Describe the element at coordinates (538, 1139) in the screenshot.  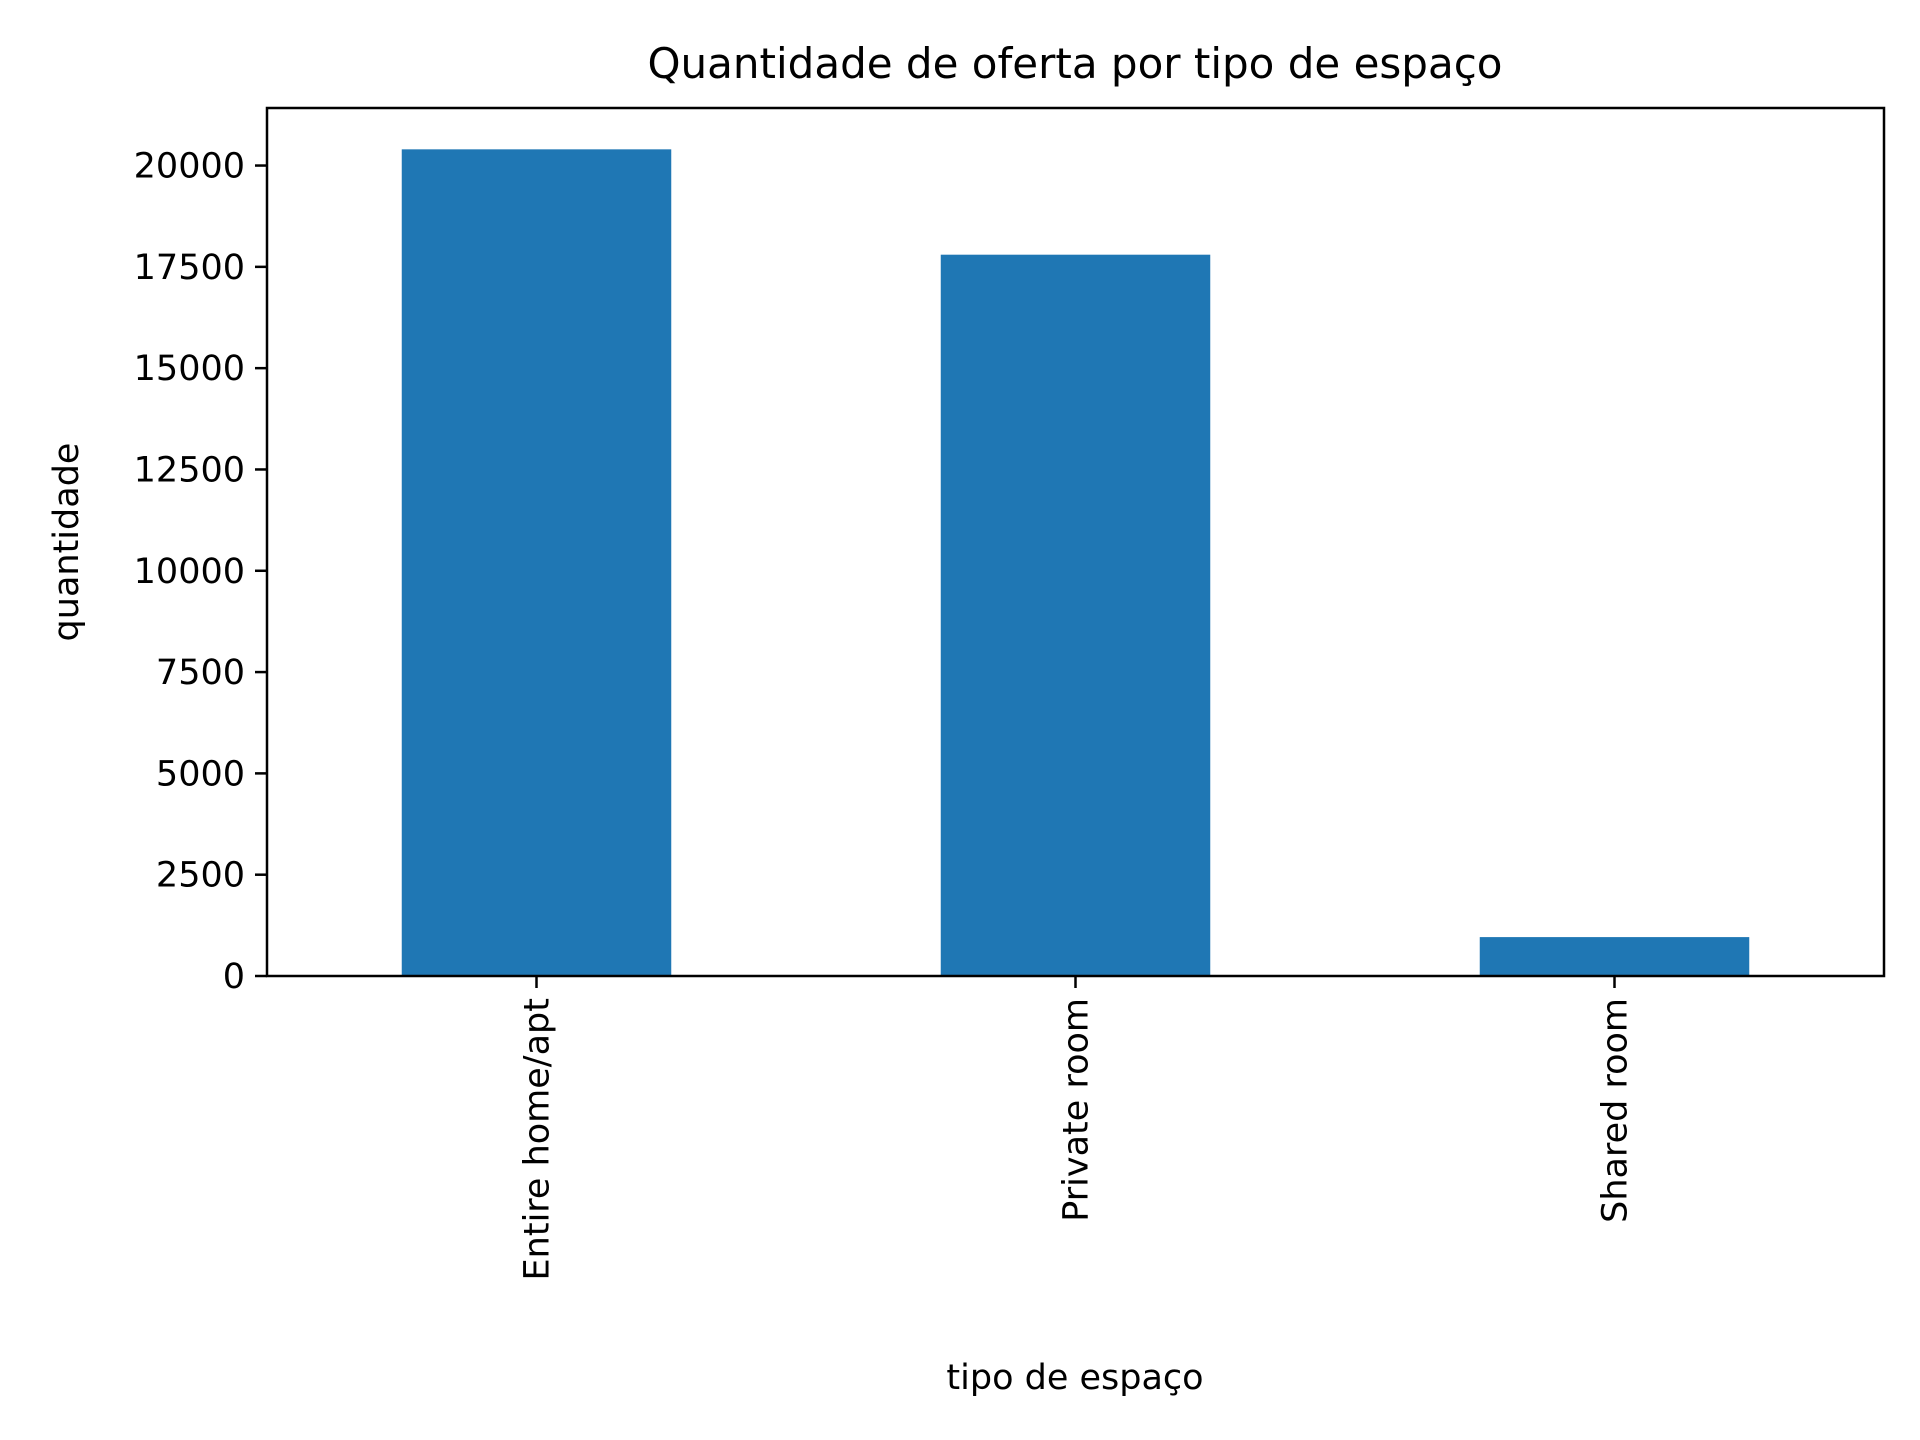
I see `x-tick-label-0: Entire home/apt` at that location.